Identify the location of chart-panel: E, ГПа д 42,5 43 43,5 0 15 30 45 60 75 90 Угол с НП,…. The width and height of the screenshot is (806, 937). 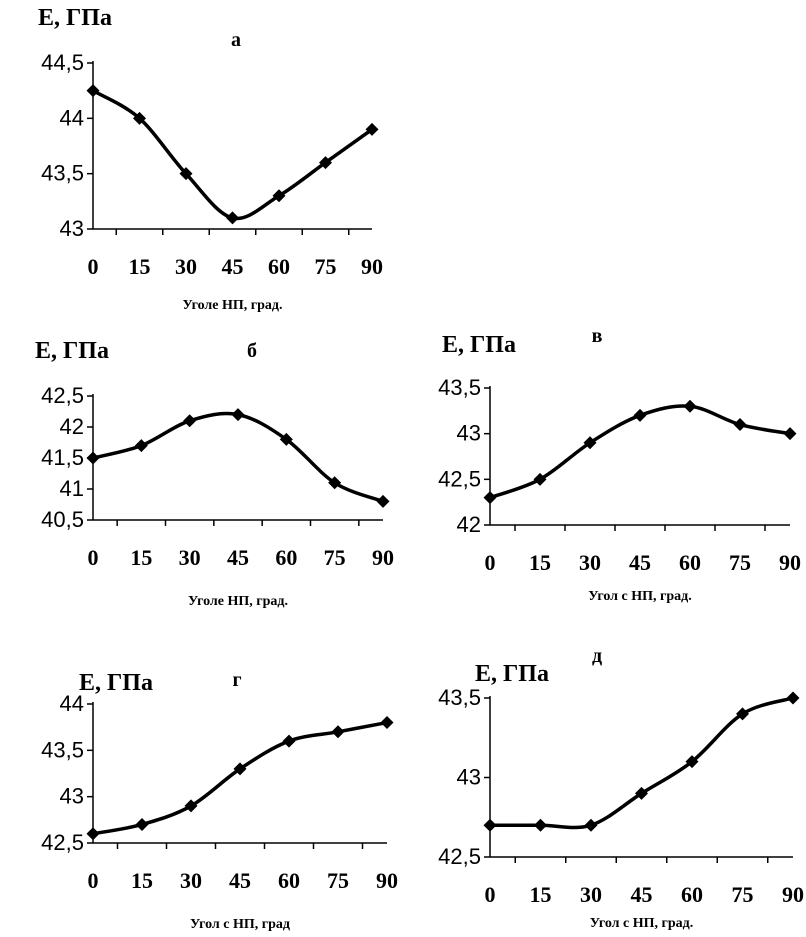
(621, 788).